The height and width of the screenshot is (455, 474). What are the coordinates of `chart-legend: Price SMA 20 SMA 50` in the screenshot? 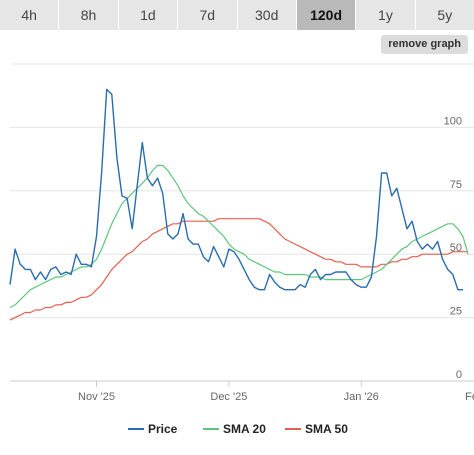 It's located at (238, 429).